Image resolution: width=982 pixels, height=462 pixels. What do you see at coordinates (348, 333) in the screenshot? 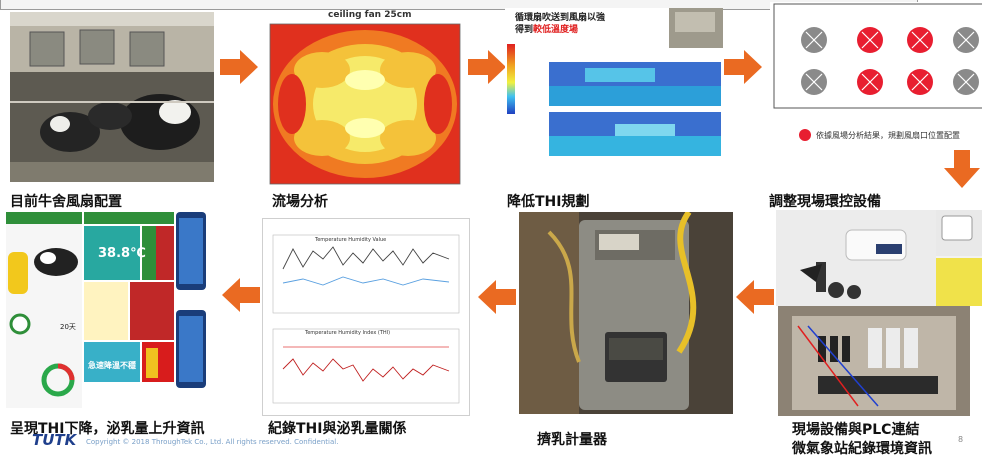
I see `chart-bottom-title: Temperature Humidity Index (THI)` at bounding box center [348, 333].